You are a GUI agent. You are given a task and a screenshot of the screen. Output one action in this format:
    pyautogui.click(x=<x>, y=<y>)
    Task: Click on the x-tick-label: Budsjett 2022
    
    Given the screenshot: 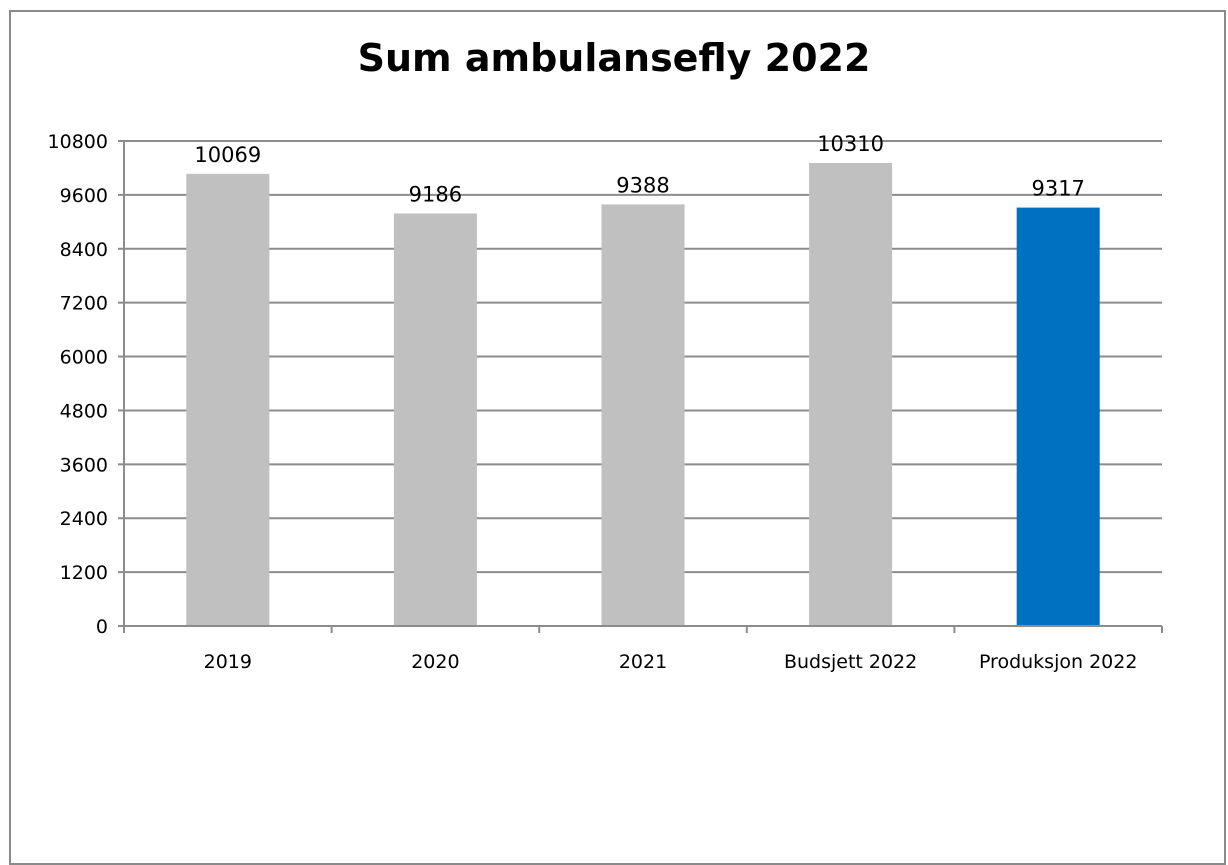 What is the action you would take?
    pyautogui.click(x=850, y=662)
    